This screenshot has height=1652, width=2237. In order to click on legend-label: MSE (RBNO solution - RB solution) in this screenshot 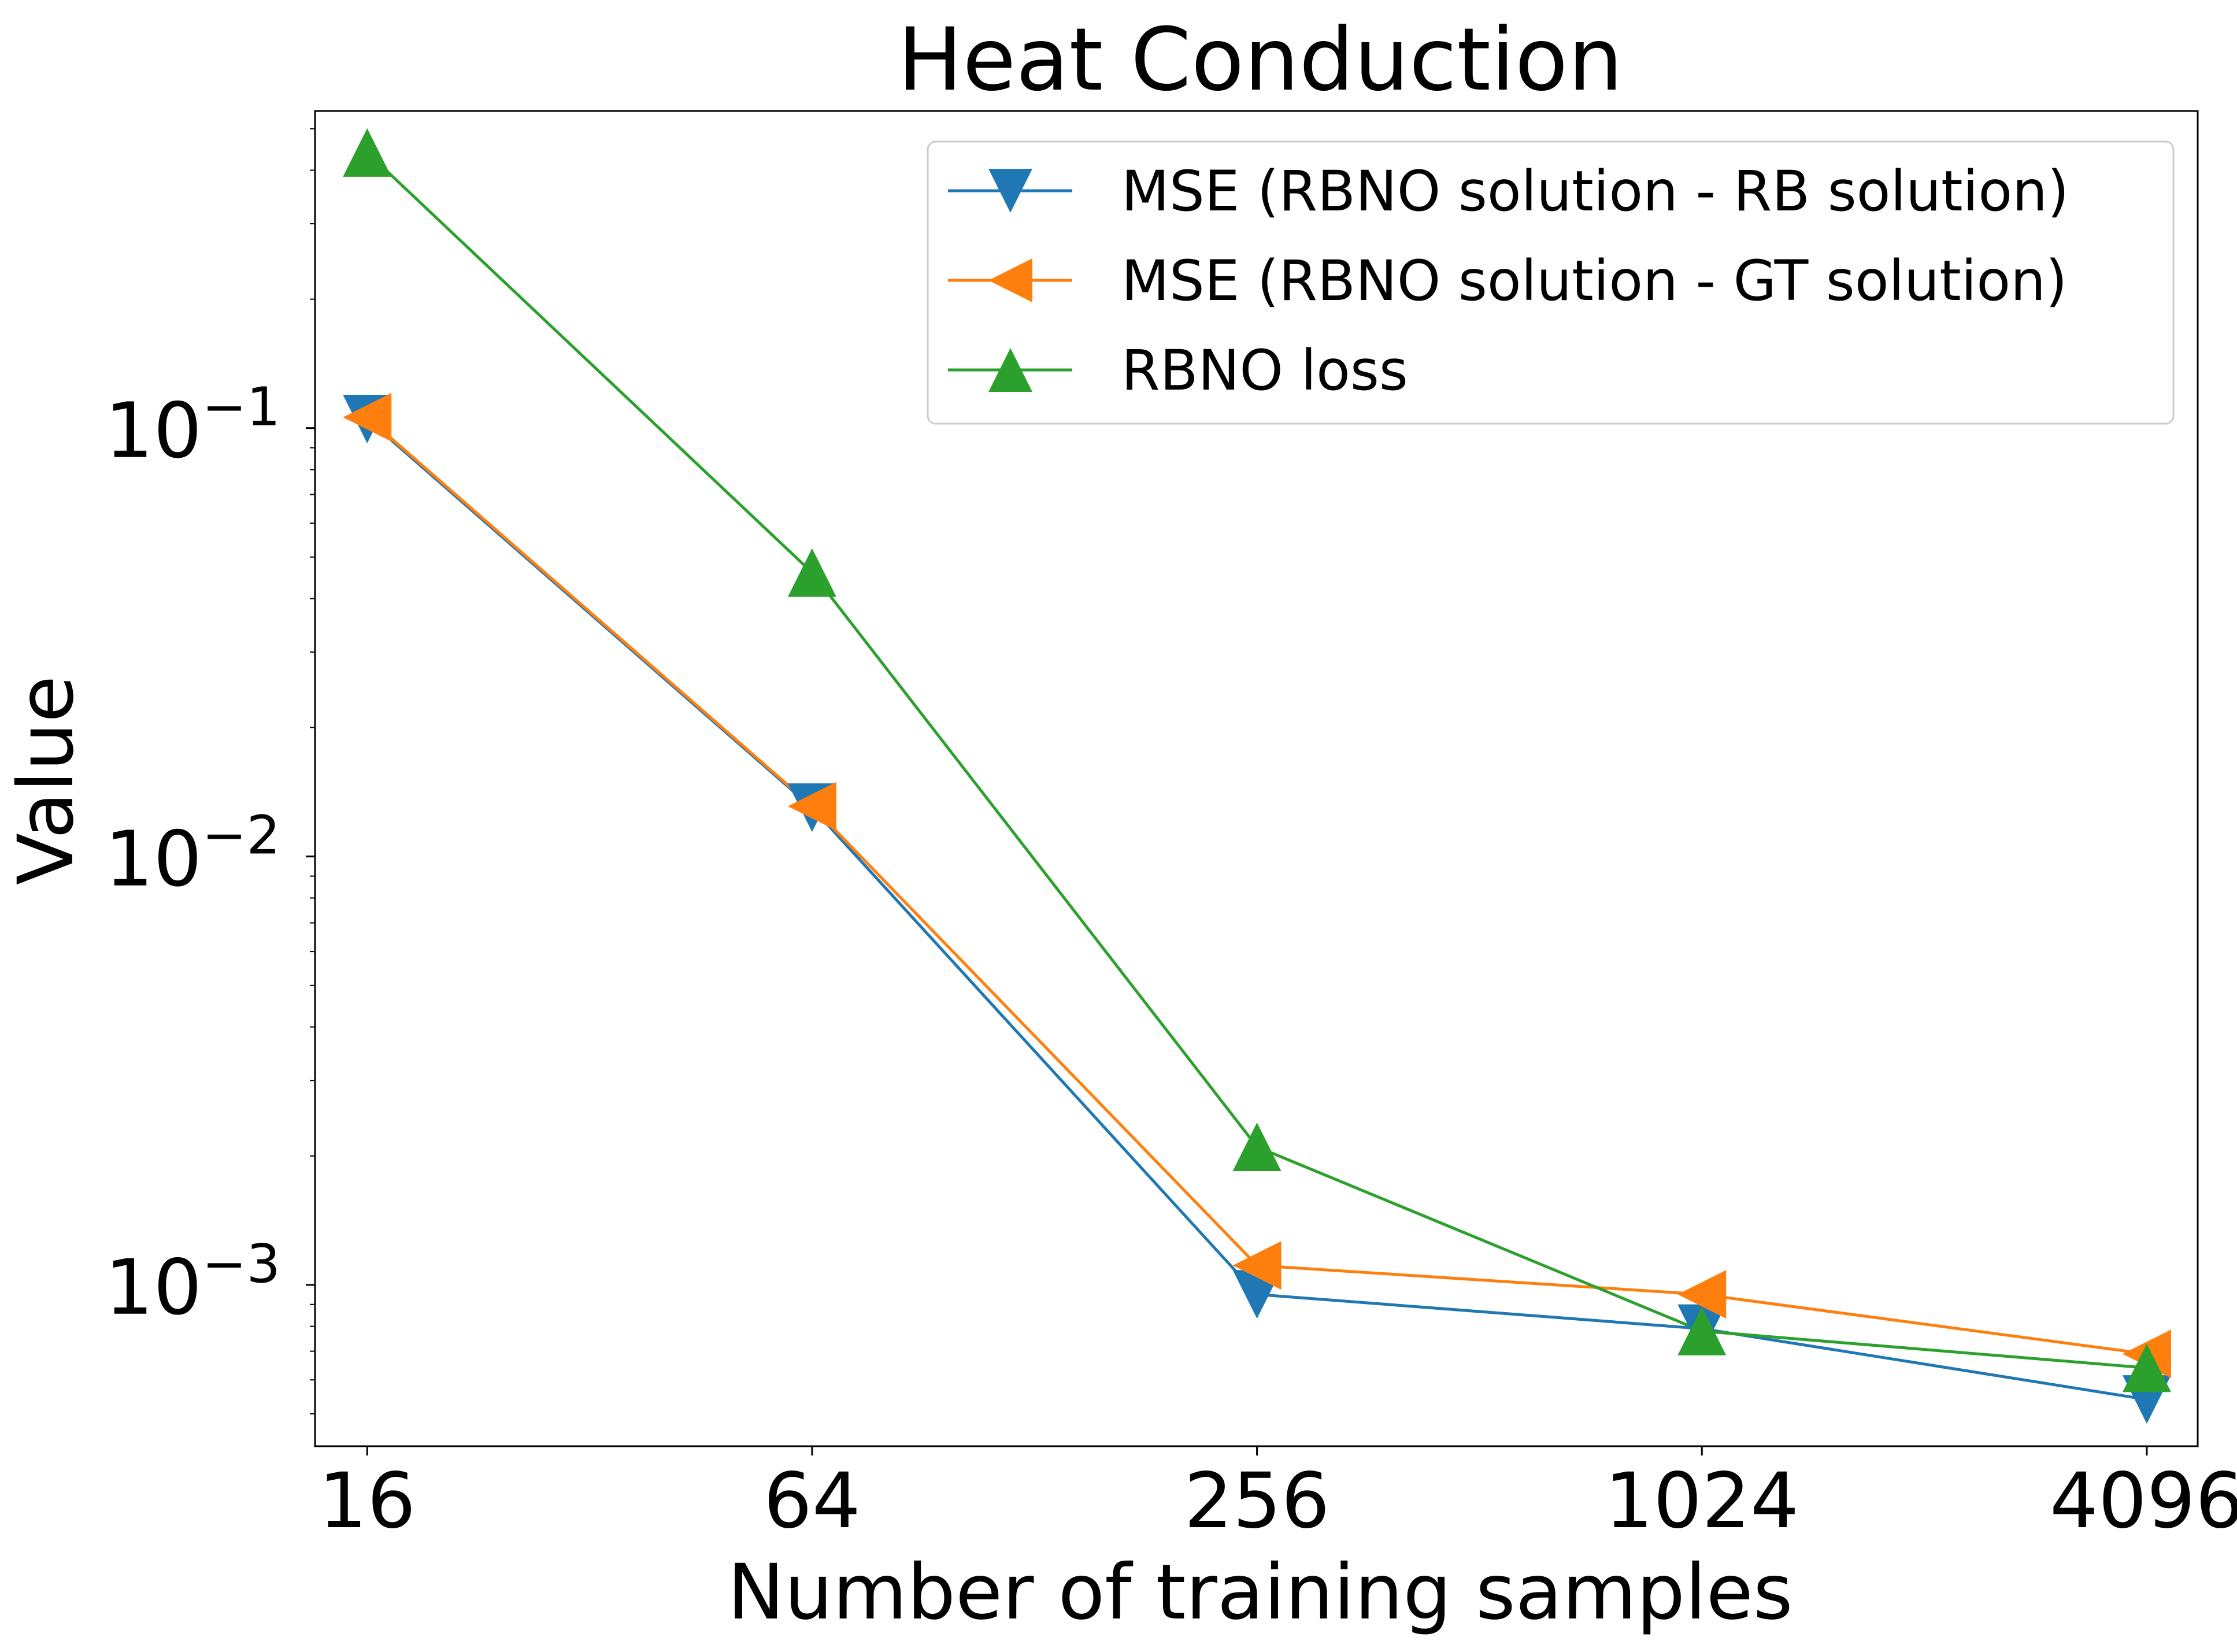, I will do `click(1595, 191)`.